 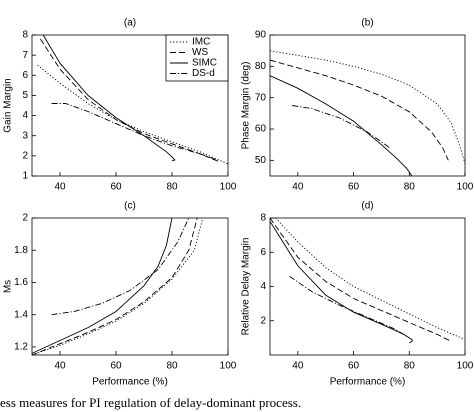 What do you see at coordinates (261, 66) in the screenshot?
I see `y-tick-label: 80` at bounding box center [261, 66].